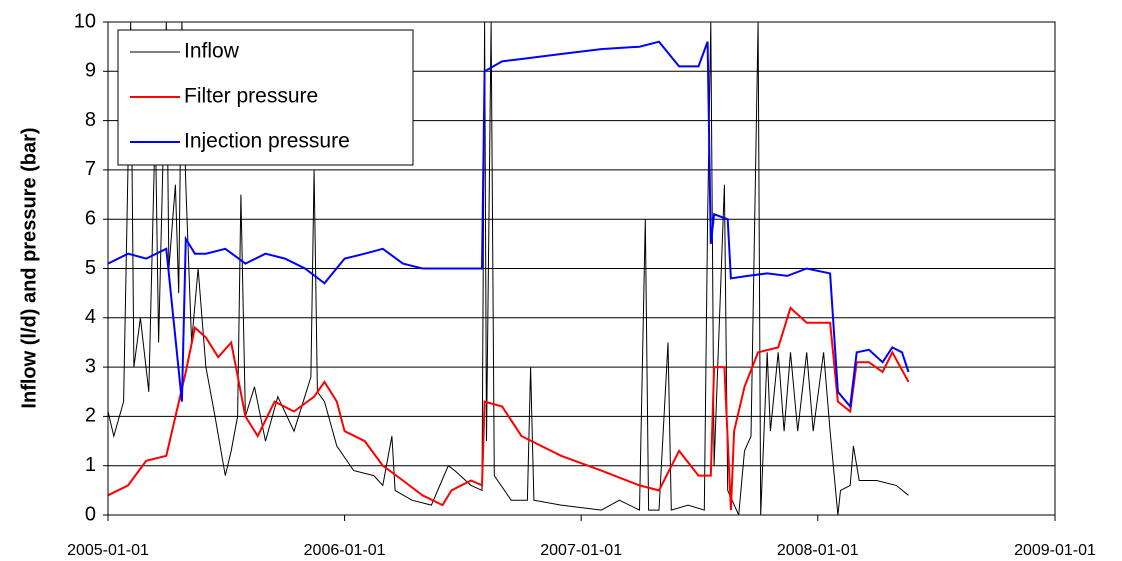  What do you see at coordinates (90, 169) in the screenshot?
I see `y-tick-label: 7` at bounding box center [90, 169].